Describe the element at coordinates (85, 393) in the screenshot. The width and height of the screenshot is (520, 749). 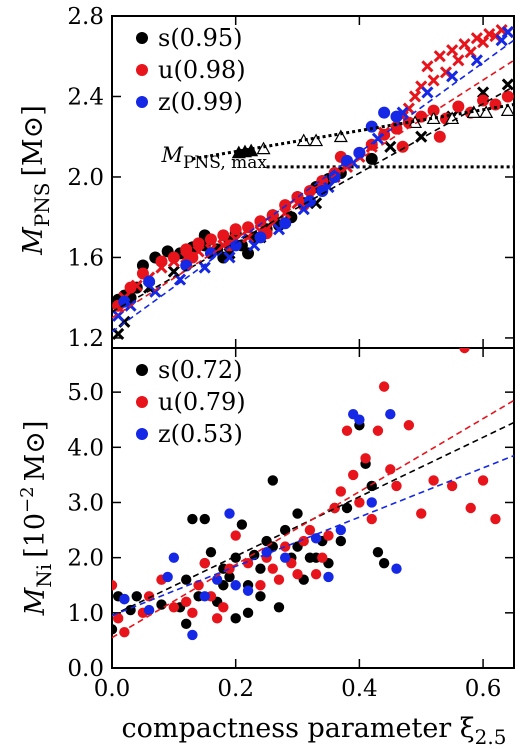
I see `ni-y-tick-label: 5.0` at that location.